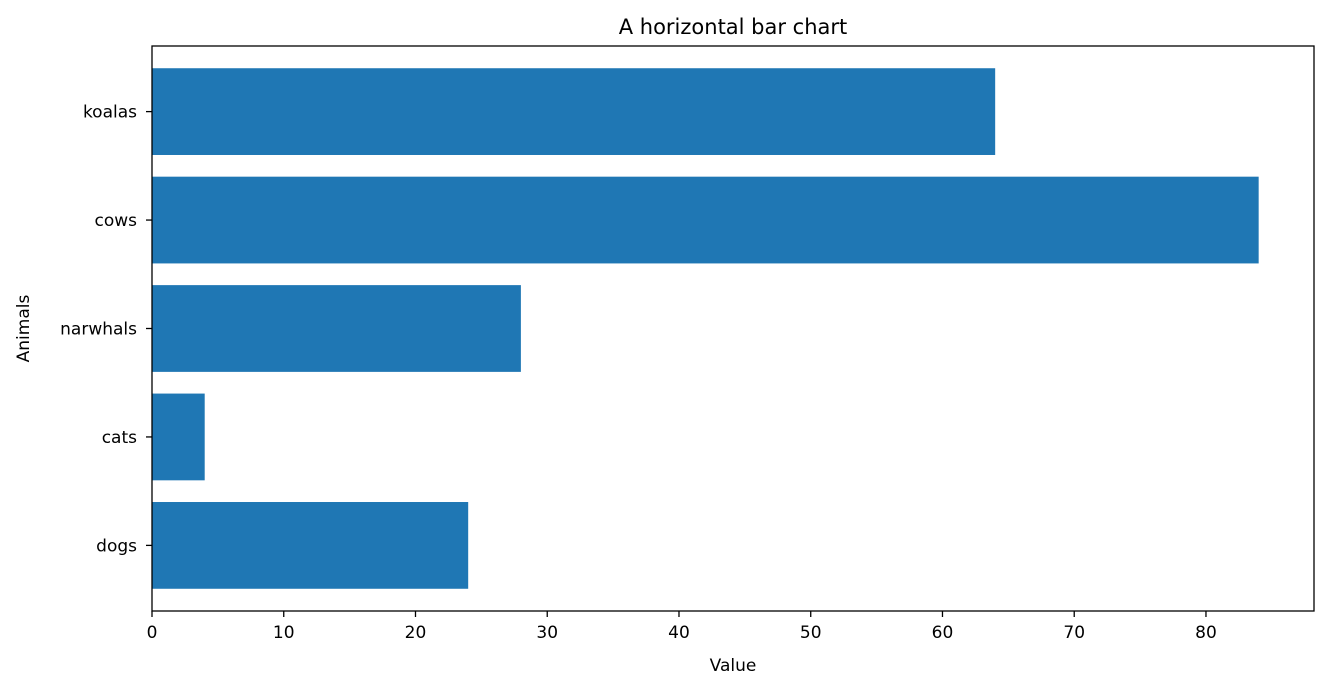 This screenshot has width=1333, height=690. I want to click on y-tick-label: cows, so click(115, 221).